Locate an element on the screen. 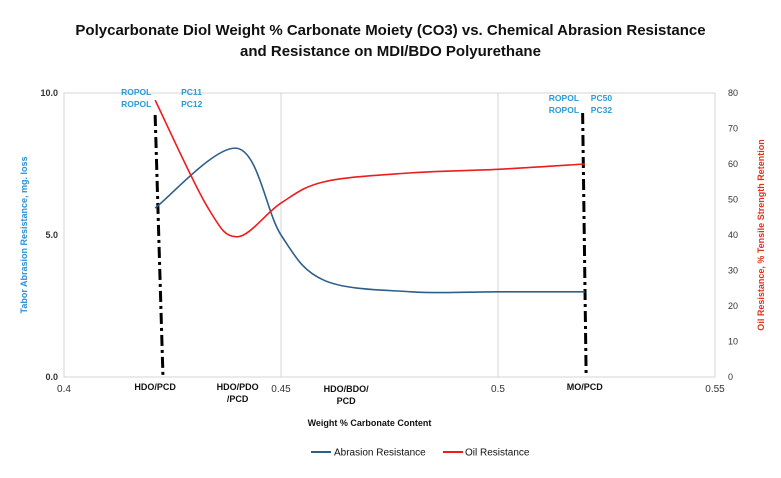 The width and height of the screenshot is (781, 478). x-tick-label: 0.45 is located at coordinates (281, 389).